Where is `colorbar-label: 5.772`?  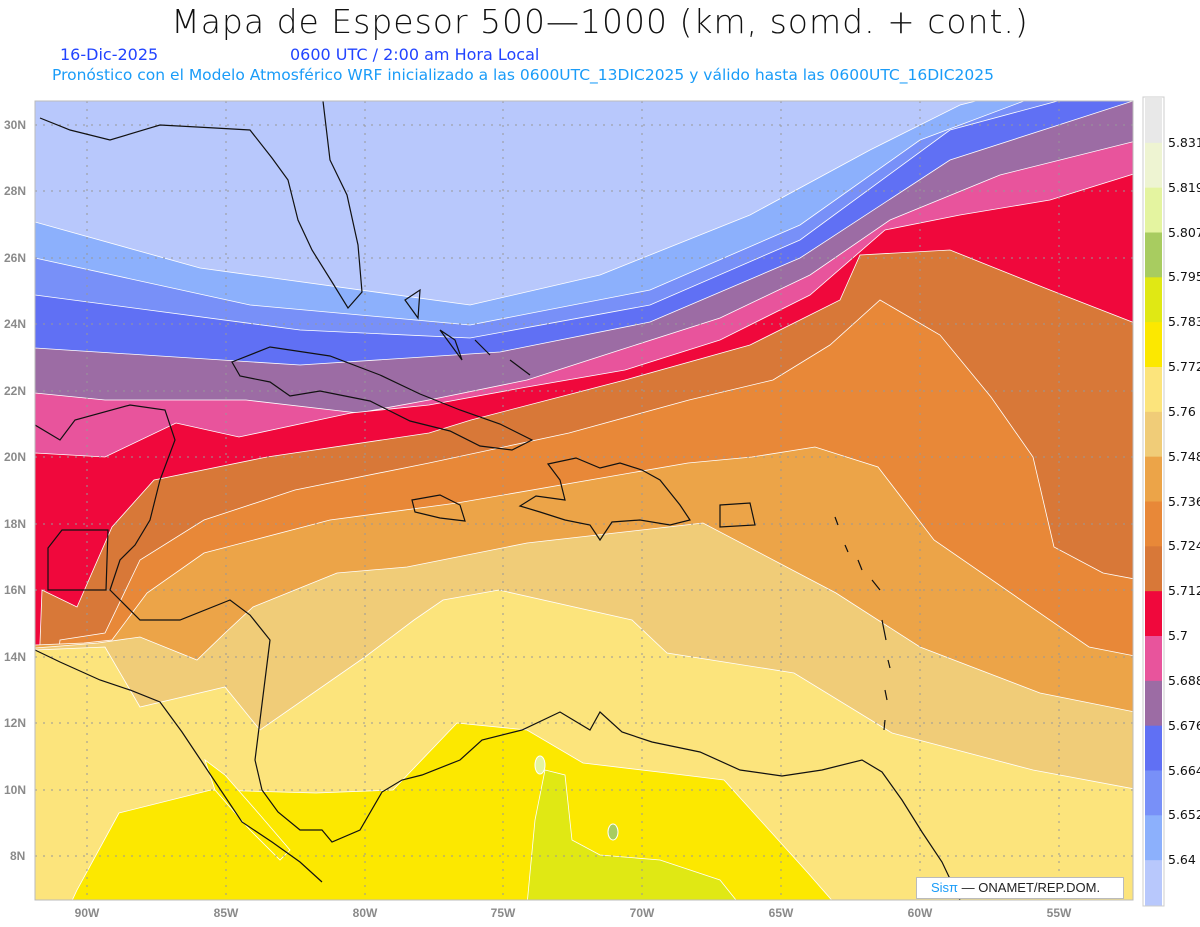
colorbar-label: 5.772 is located at coordinates (1184, 366).